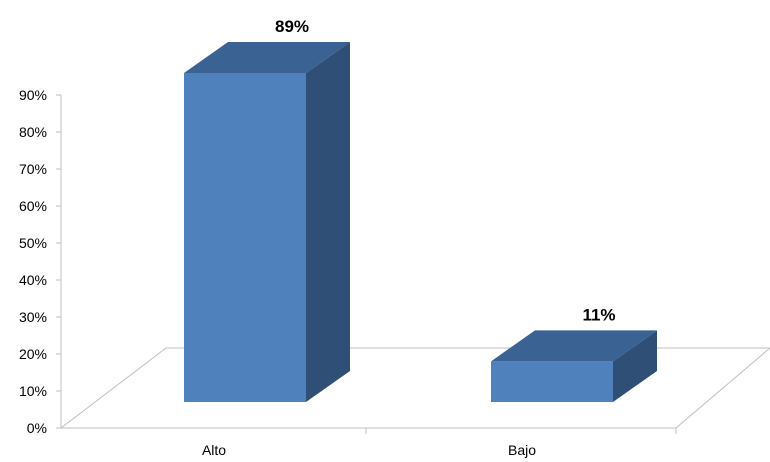  What do you see at coordinates (33, 243) in the screenshot?
I see `y-tick-label: 50%` at bounding box center [33, 243].